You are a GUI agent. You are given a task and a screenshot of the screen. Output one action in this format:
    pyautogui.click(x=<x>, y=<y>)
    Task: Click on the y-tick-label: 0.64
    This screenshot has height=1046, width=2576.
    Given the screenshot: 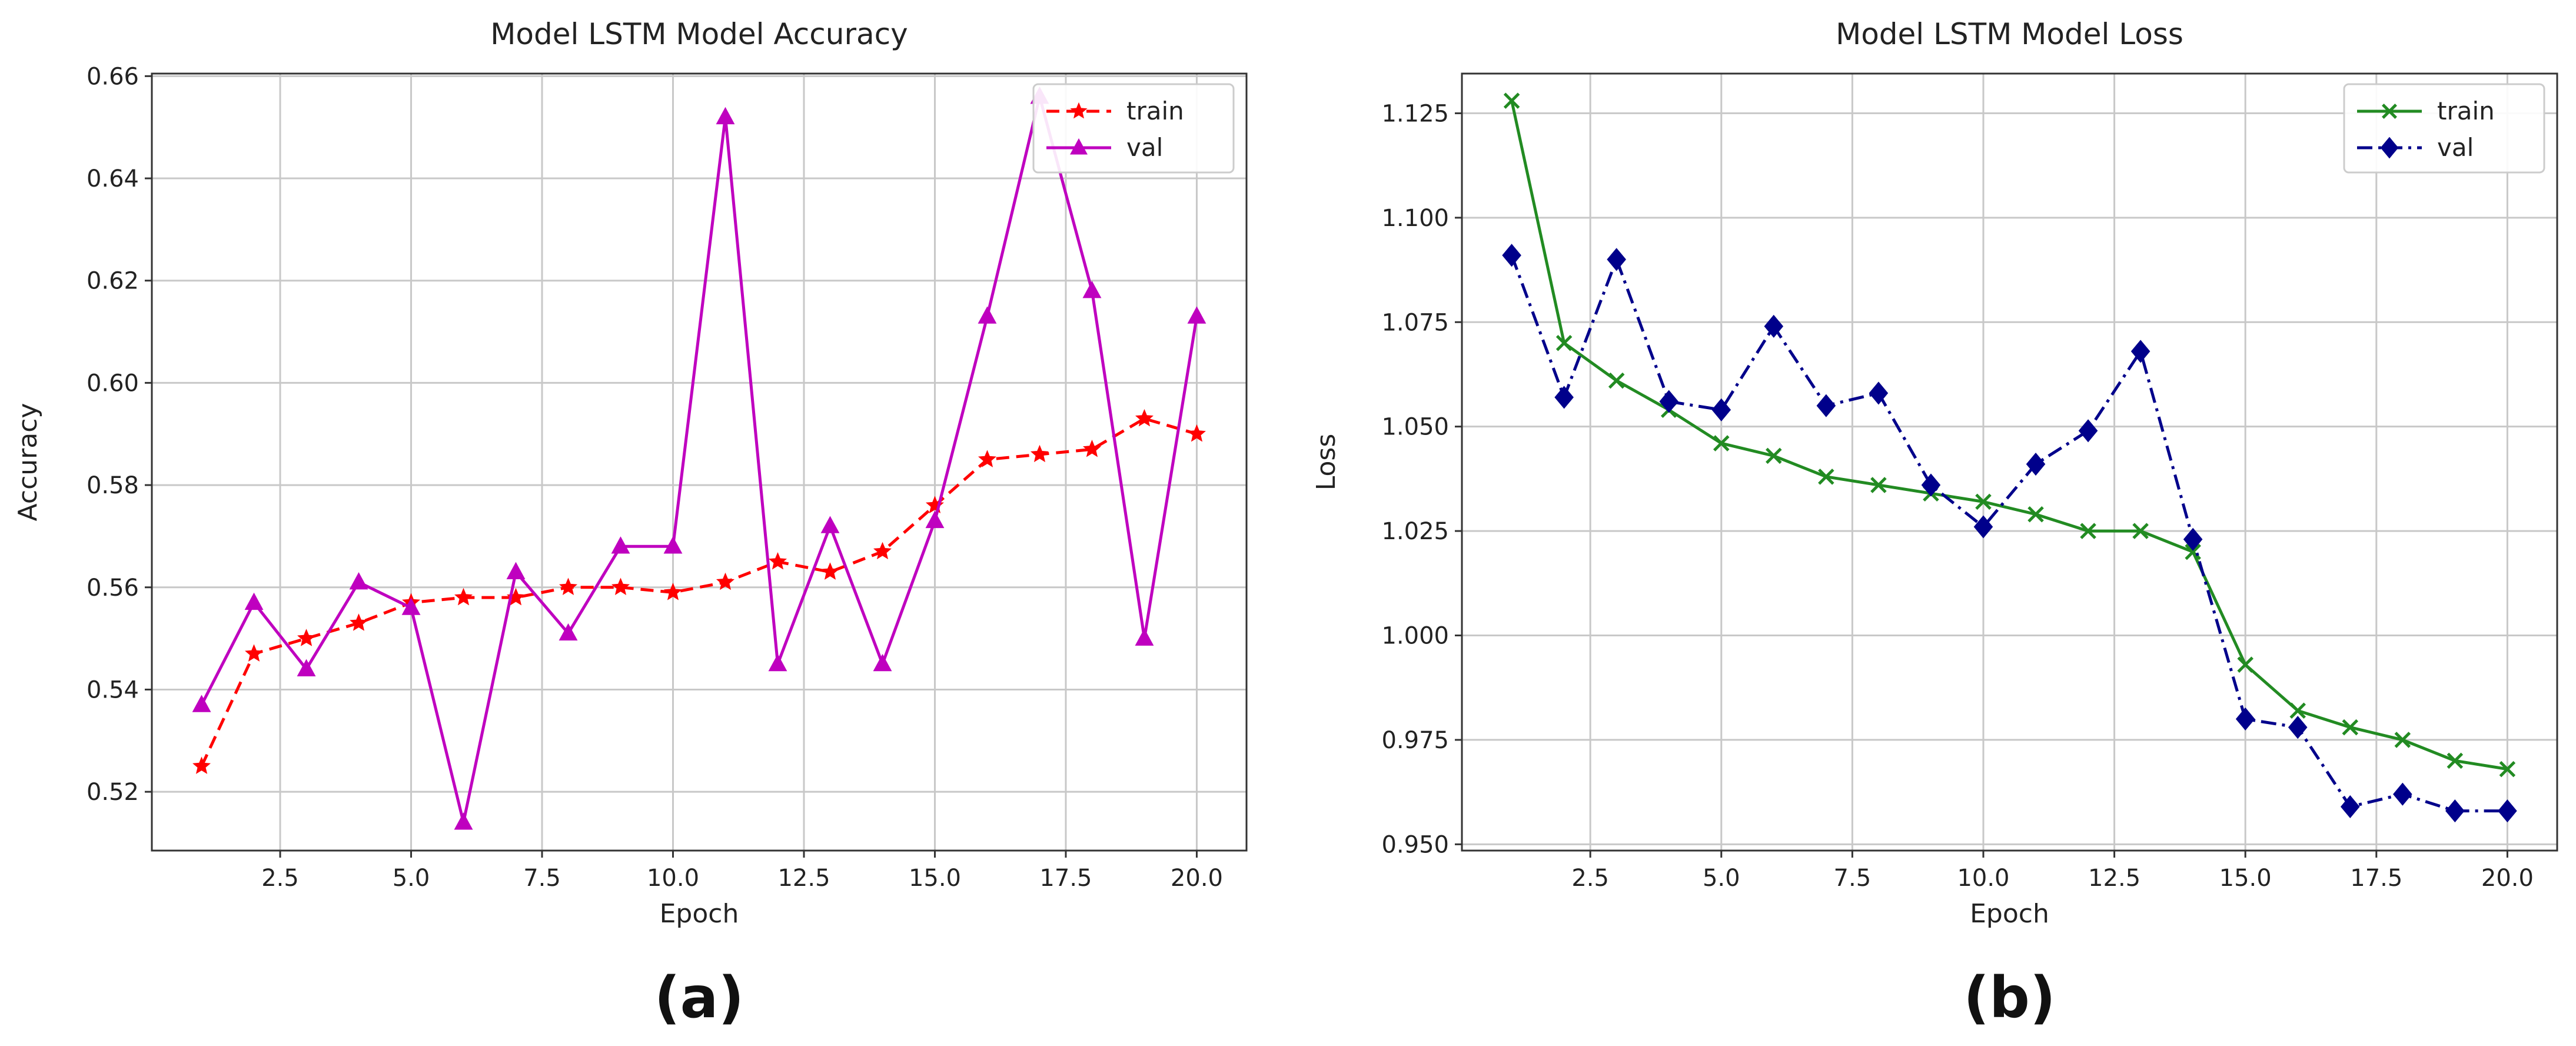 What is the action you would take?
    pyautogui.click(x=113, y=178)
    